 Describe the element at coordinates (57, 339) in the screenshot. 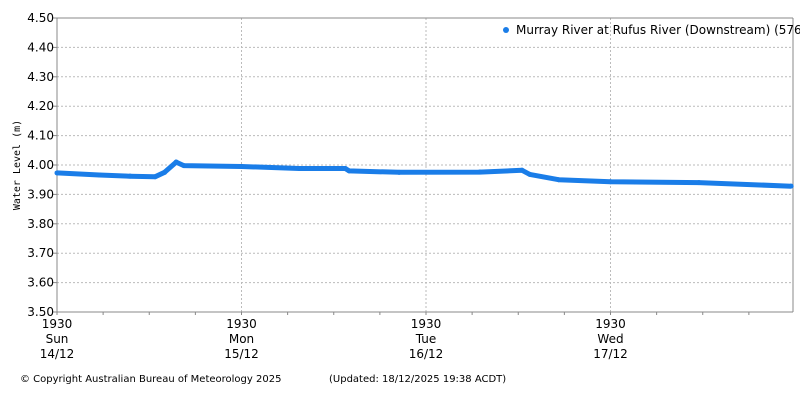

I see `x-tick-label: Sun` at that location.